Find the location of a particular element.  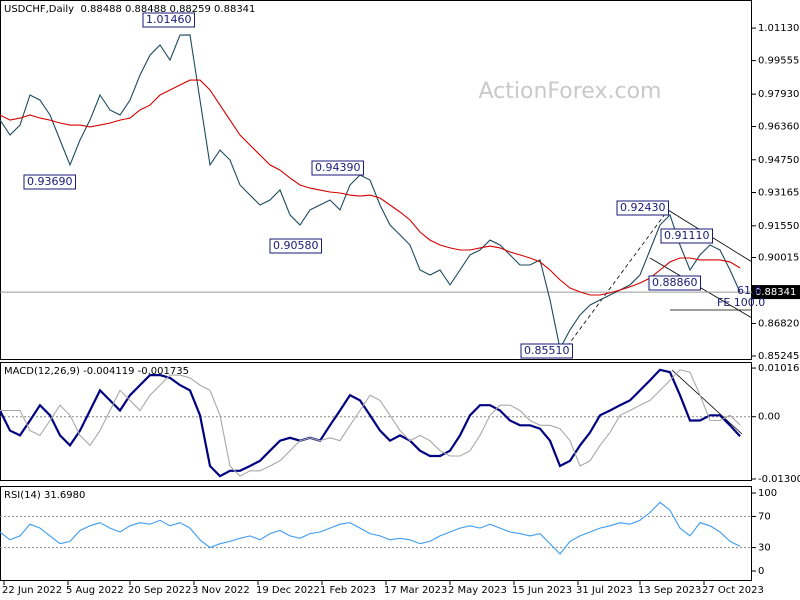

annotation-label: 0.91110 is located at coordinates (687, 235).